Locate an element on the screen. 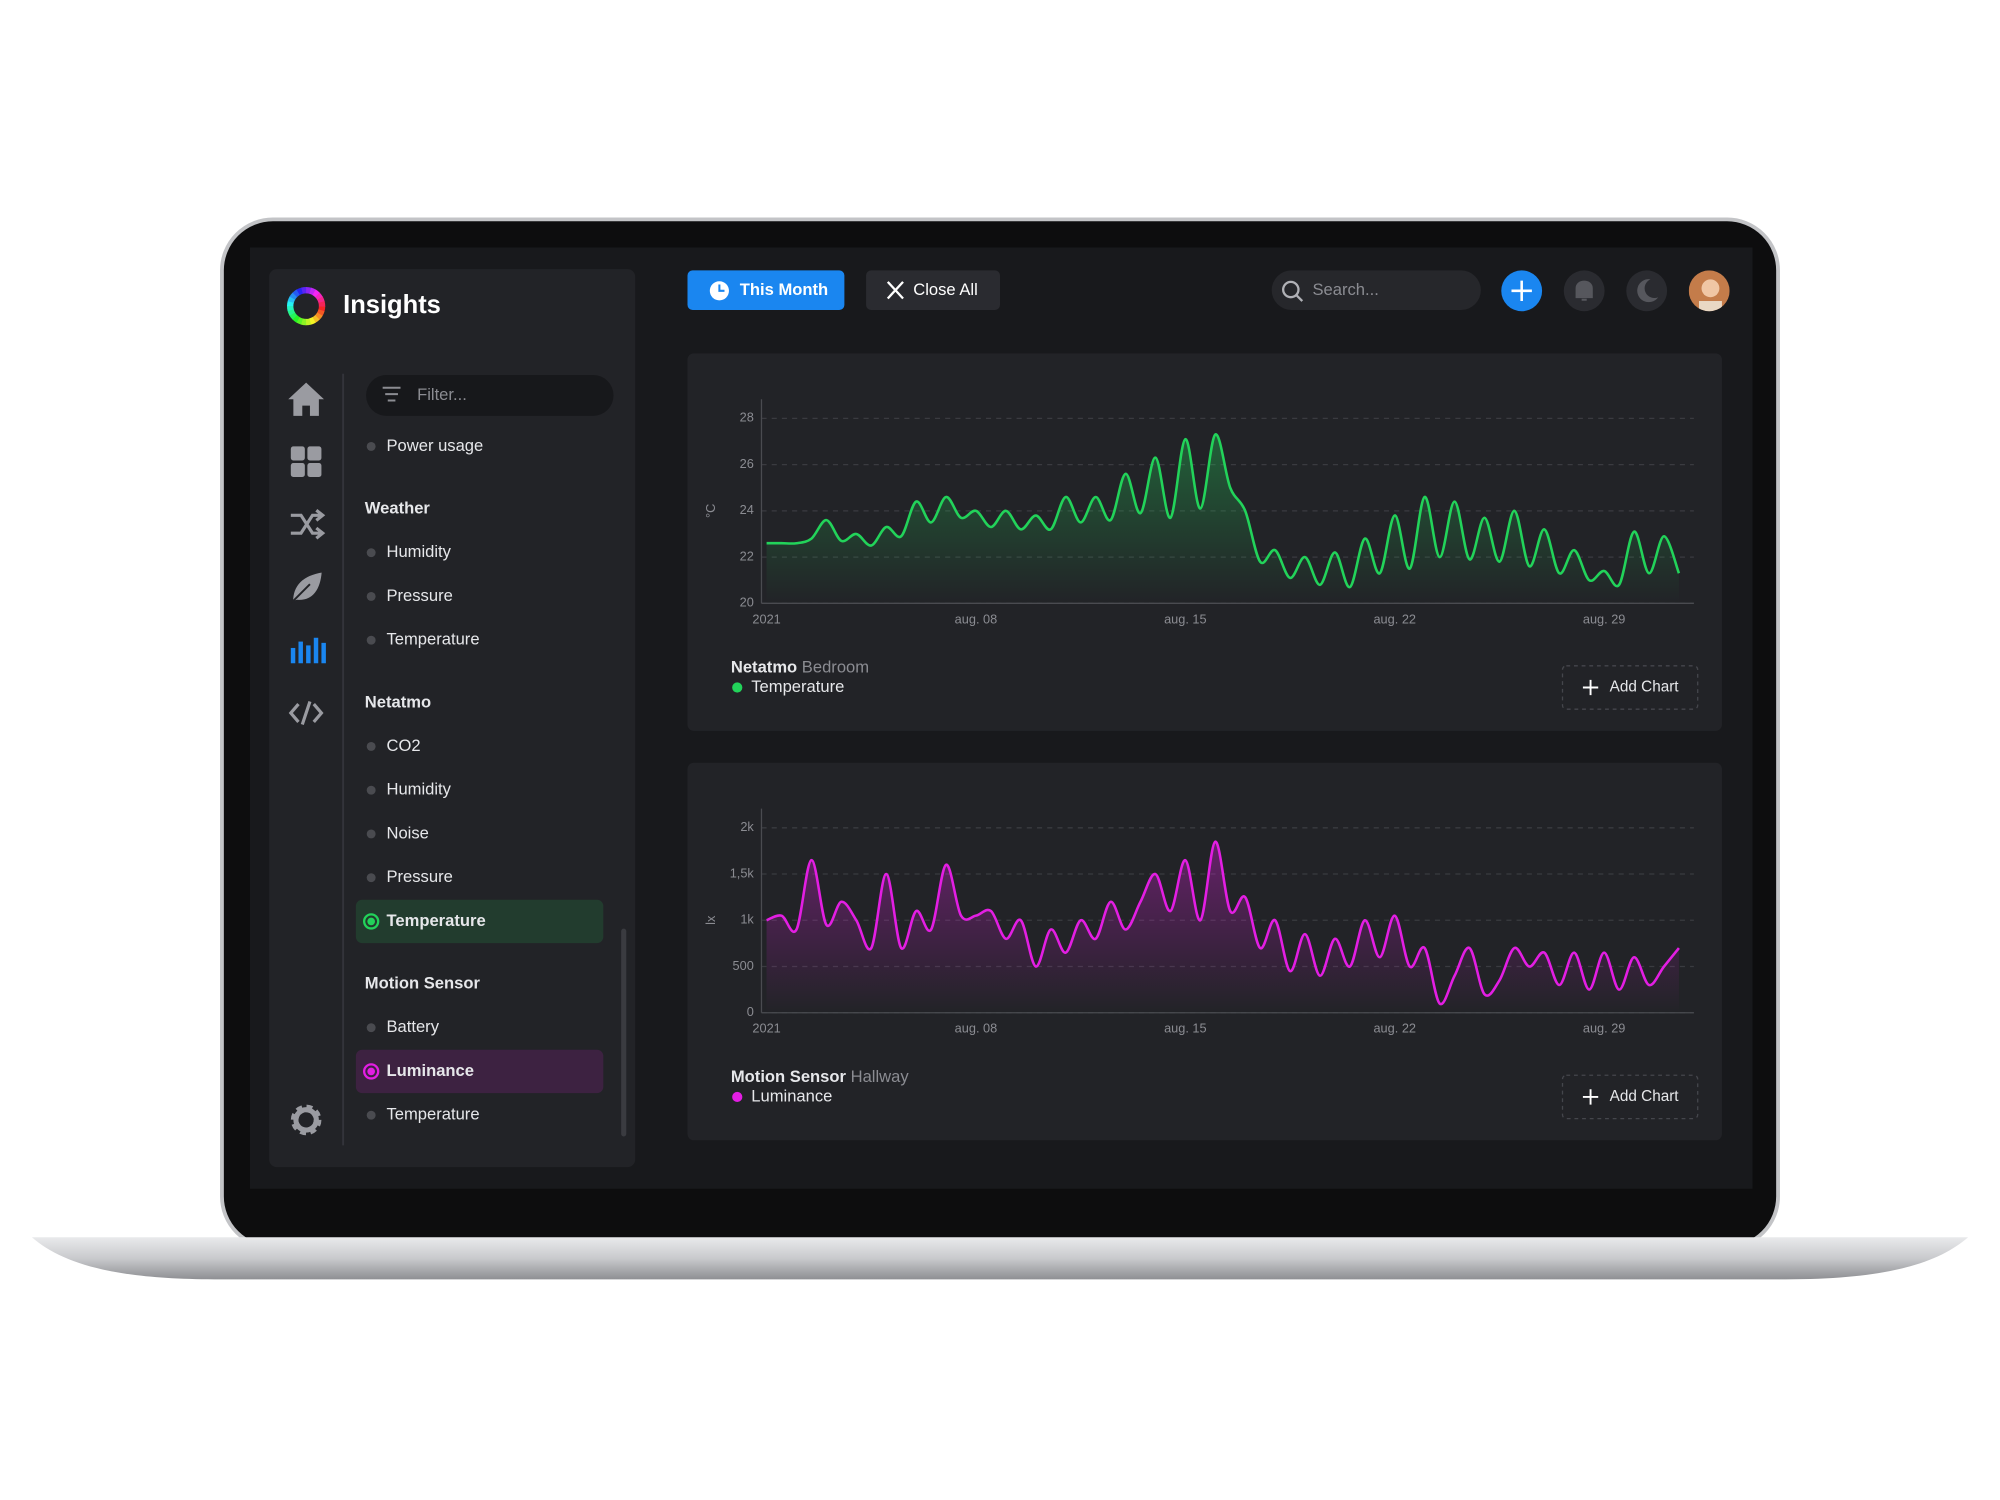  add-icon is located at coordinates (1521, 291).